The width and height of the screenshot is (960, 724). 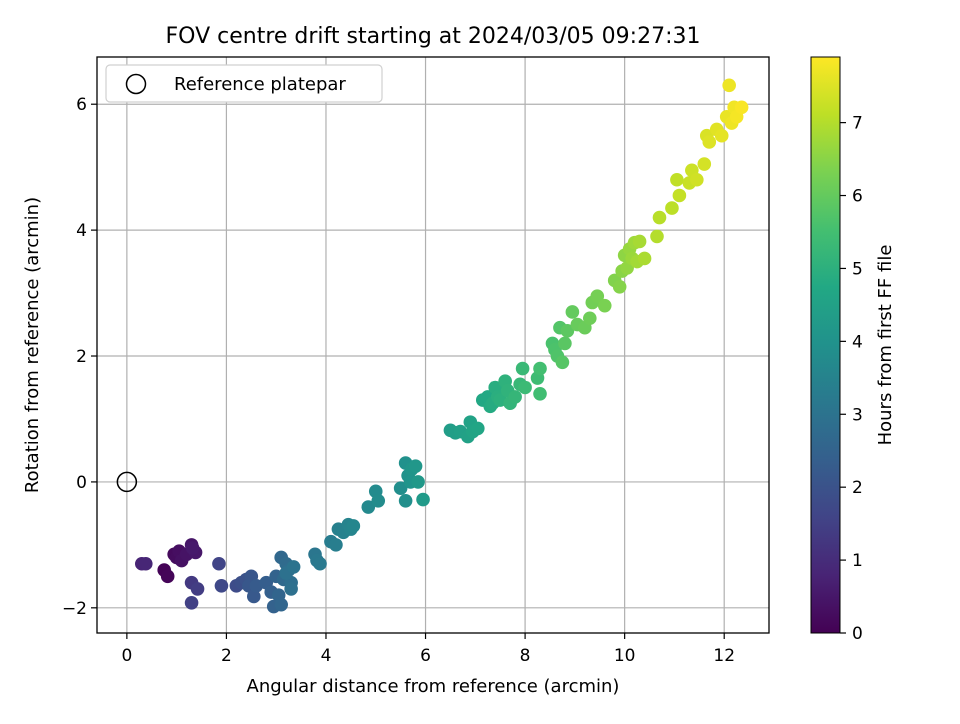 What do you see at coordinates (136, 84) in the screenshot?
I see `legend-marker-open-circle` at bounding box center [136, 84].